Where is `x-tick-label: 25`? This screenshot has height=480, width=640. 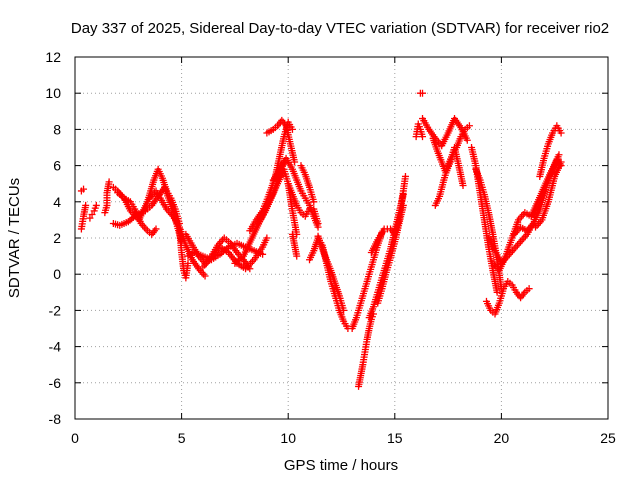
x-tick-label: 25 is located at coordinates (608, 438).